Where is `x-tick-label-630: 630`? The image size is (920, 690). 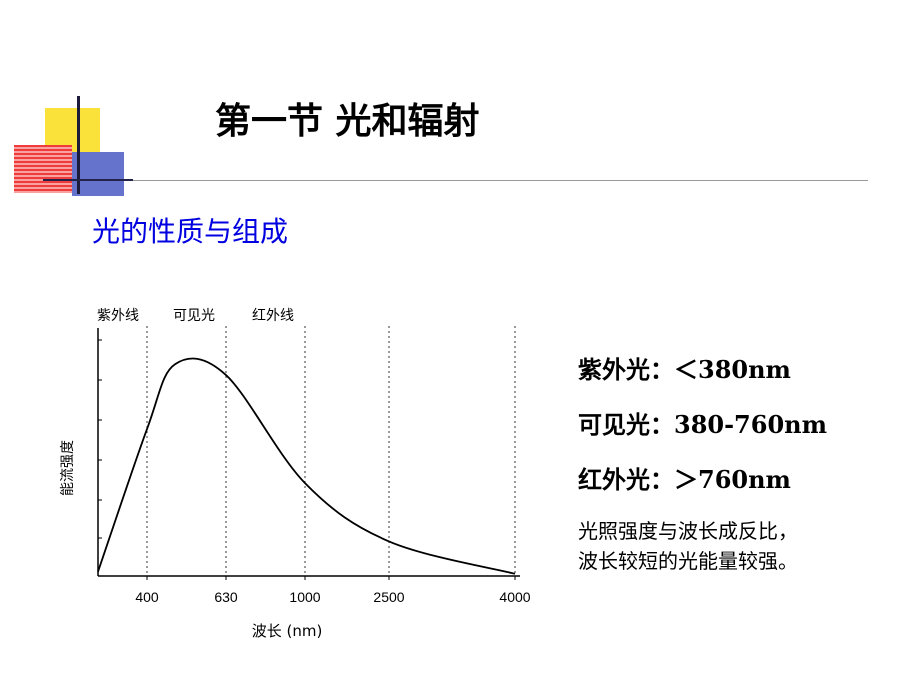
x-tick-label-630: 630 is located at coordinates (226, 597).